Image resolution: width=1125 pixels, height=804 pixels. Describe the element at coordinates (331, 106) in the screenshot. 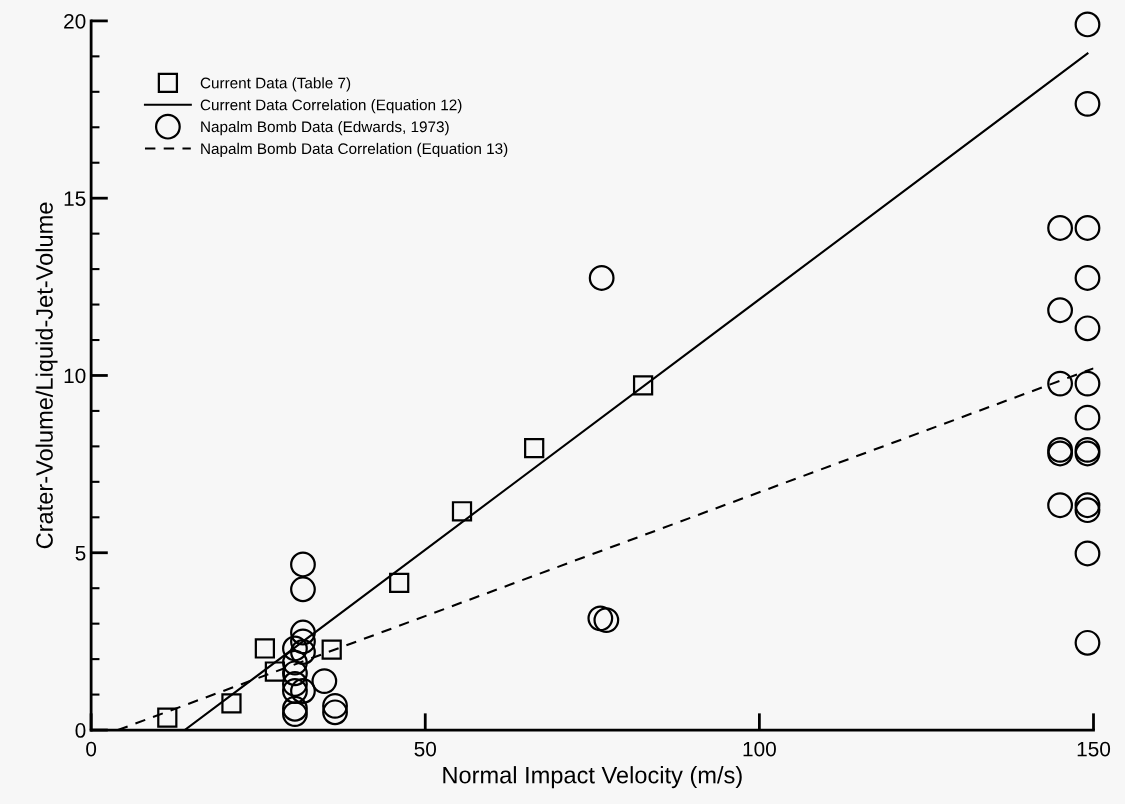

I see `legend-label: Current Data Correlation (Equation 12)` at that location.